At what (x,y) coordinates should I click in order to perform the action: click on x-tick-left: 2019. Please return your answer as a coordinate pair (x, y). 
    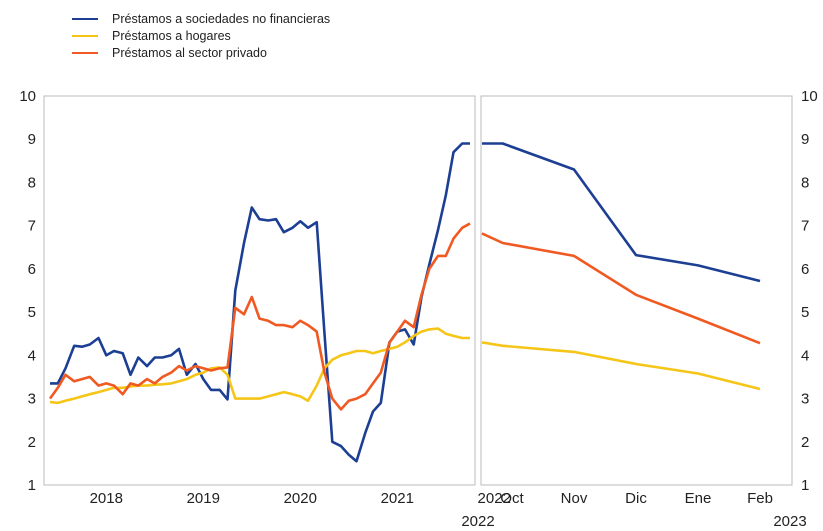
    Looking at the image, I should click on (203, 498).